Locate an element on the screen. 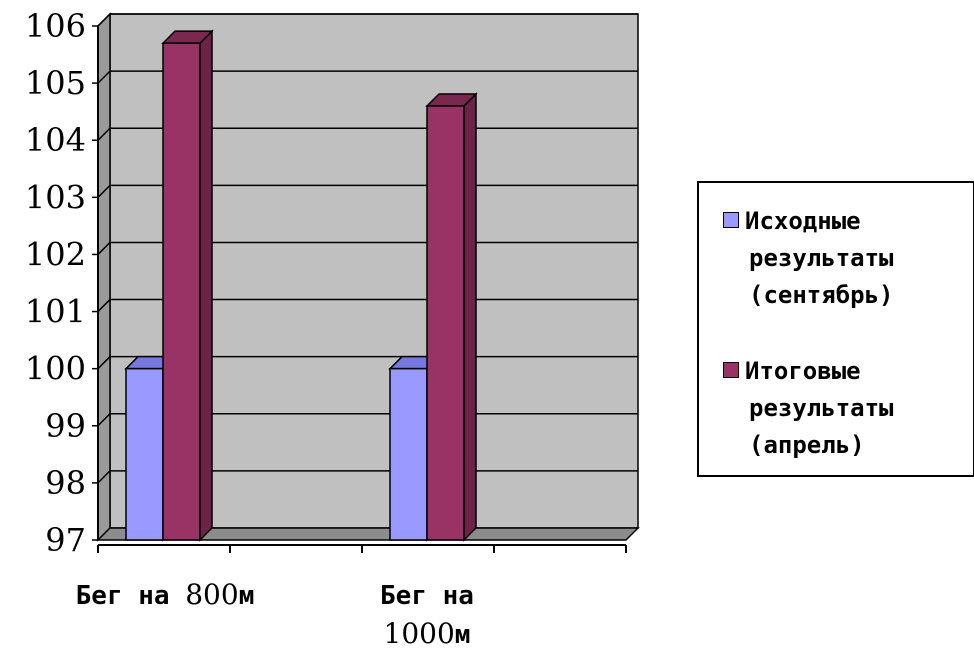 The height and width of the screenshot is (650, 974). x-category-label: Бег на is located at coordinates (427, 596).